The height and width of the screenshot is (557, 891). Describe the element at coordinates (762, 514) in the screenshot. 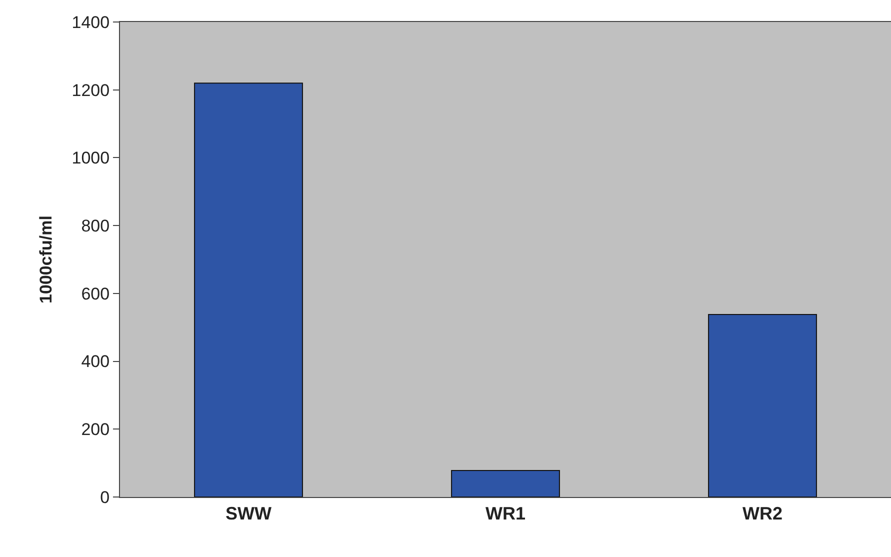

I see `x-tick-label: WR2` at that location.